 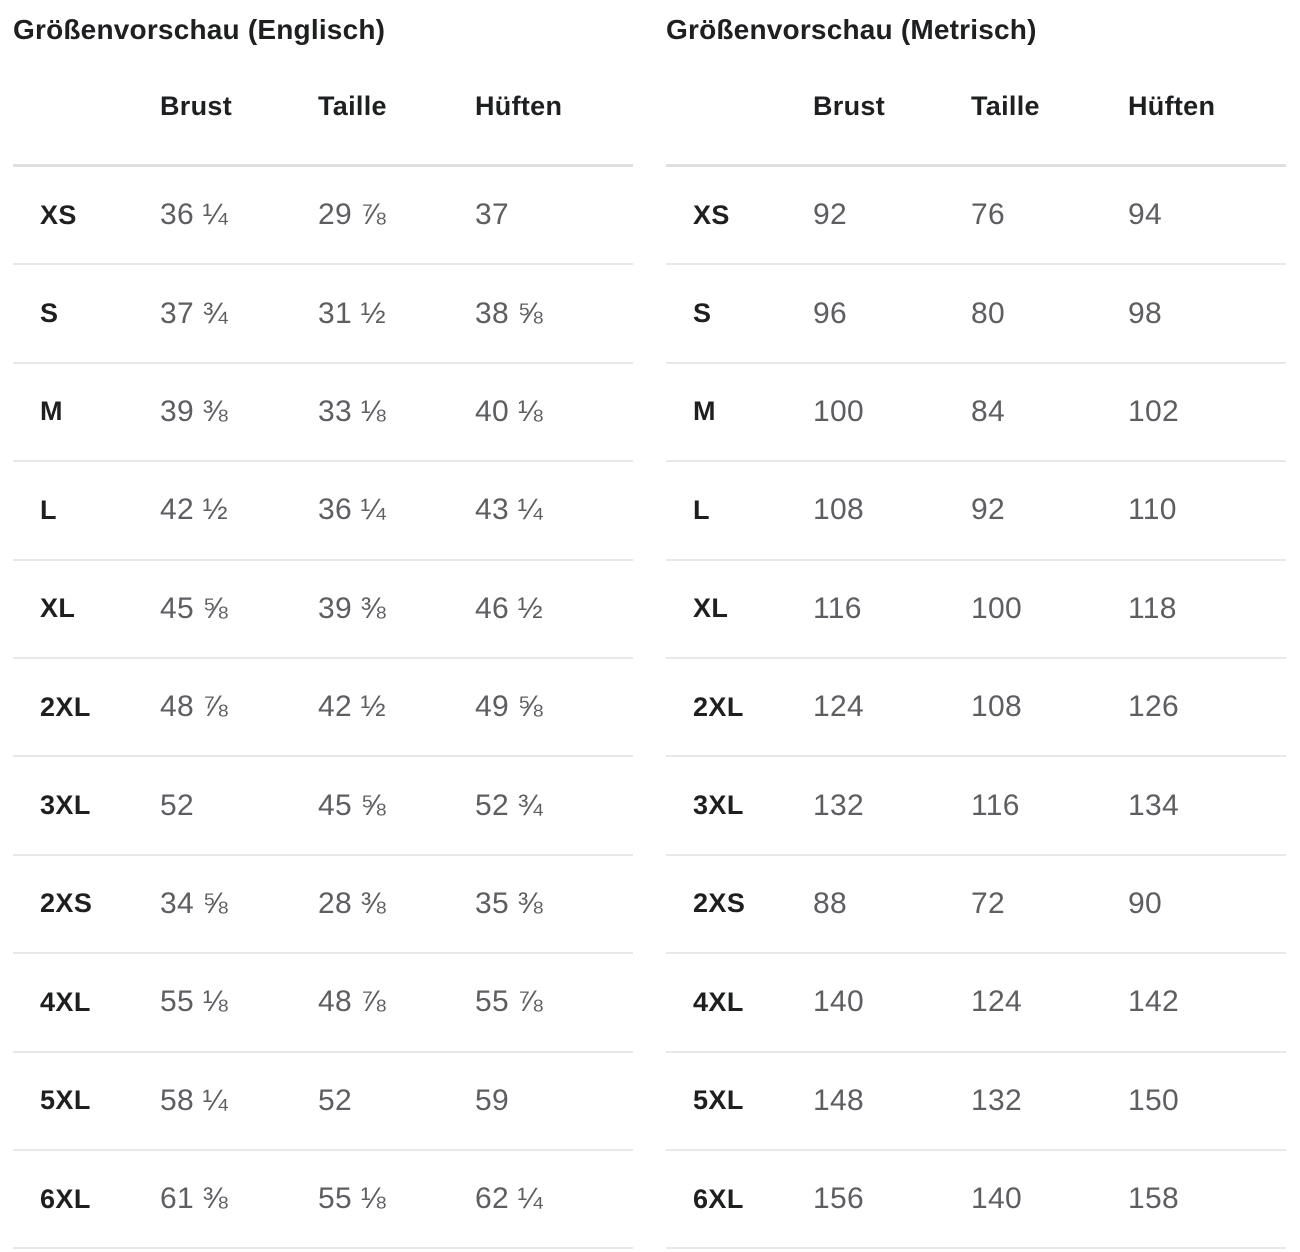 I want to click on size-label: 6XL, so click(x=65, y=1198).